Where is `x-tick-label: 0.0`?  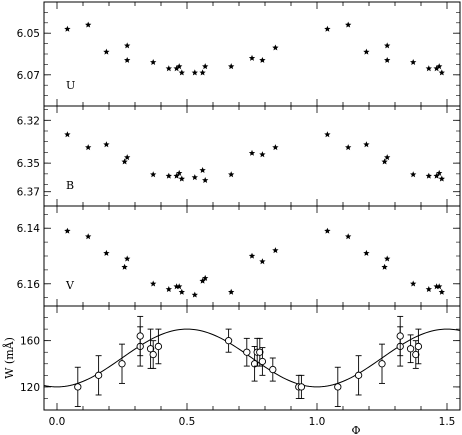
x-tick-label: 0.0 is located at coordinates (57, 422).